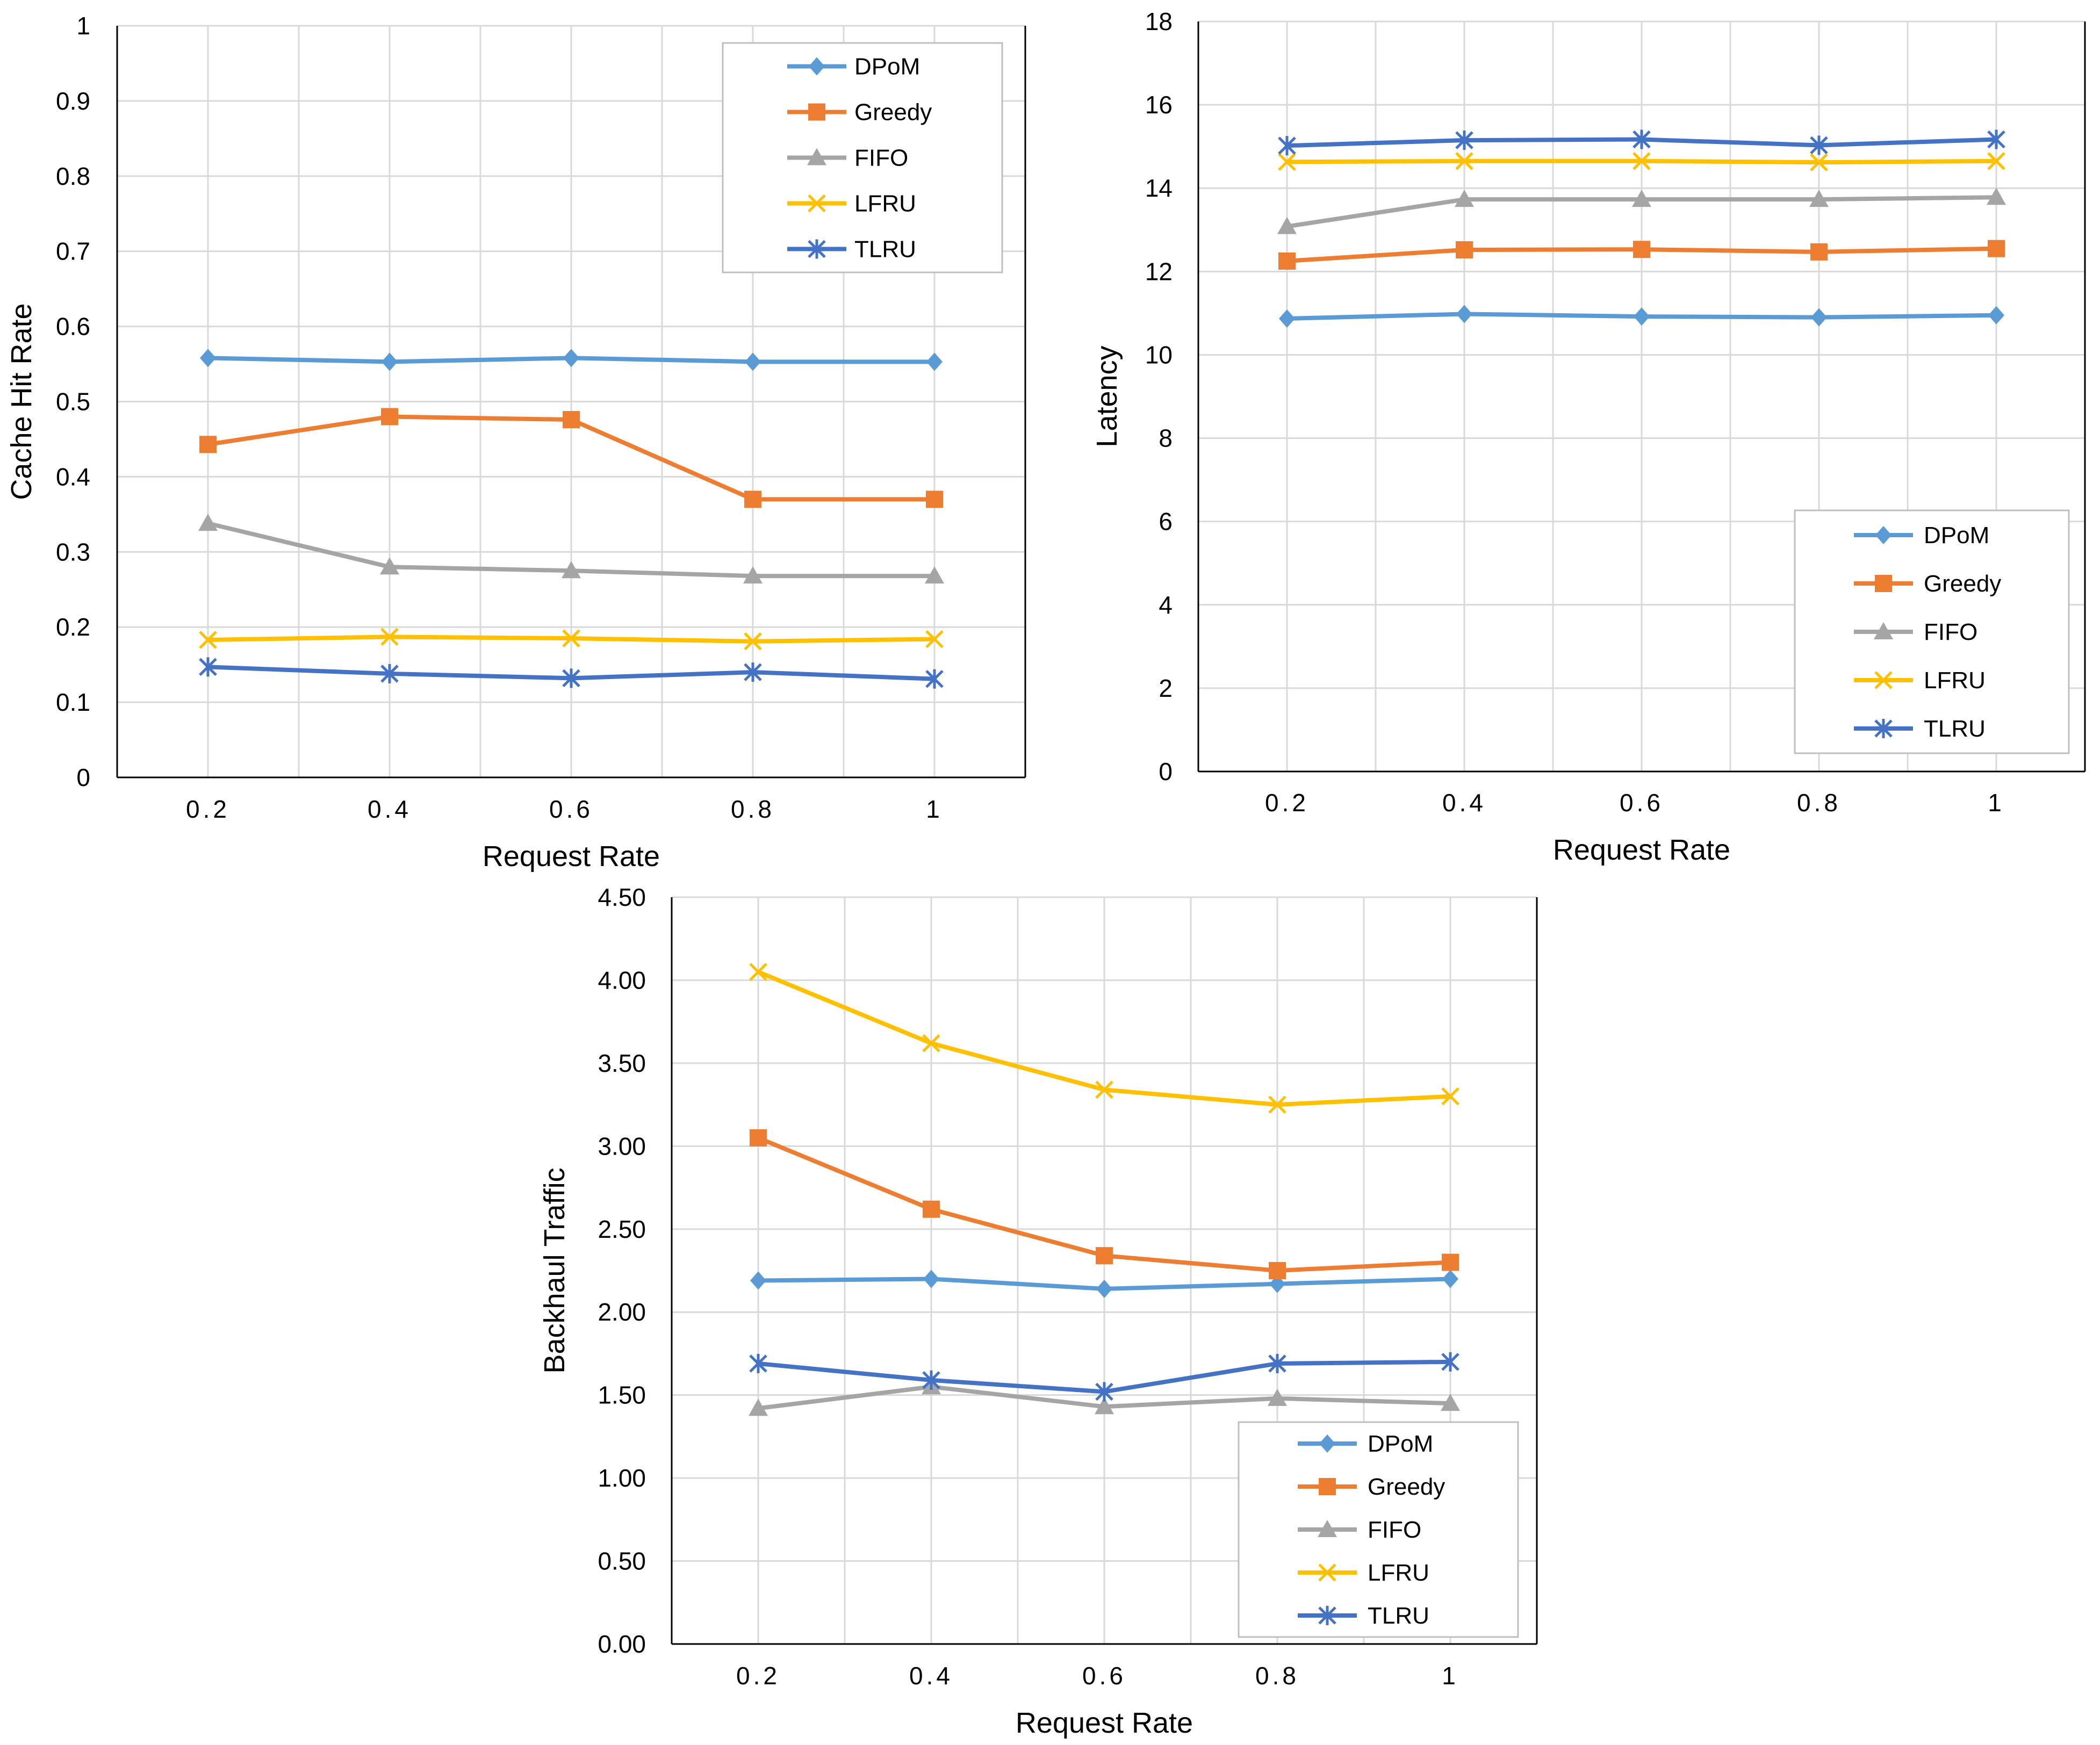 The width and height of the screenshot is (2100, 1745). I want to click on legend-marker-lfru, so click(1327, 1572).